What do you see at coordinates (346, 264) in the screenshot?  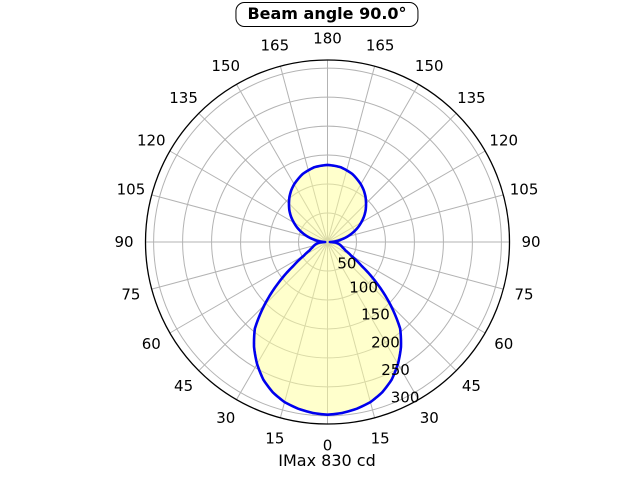 I see `radial-tick-label: 50` at bounding box center [346, 264].